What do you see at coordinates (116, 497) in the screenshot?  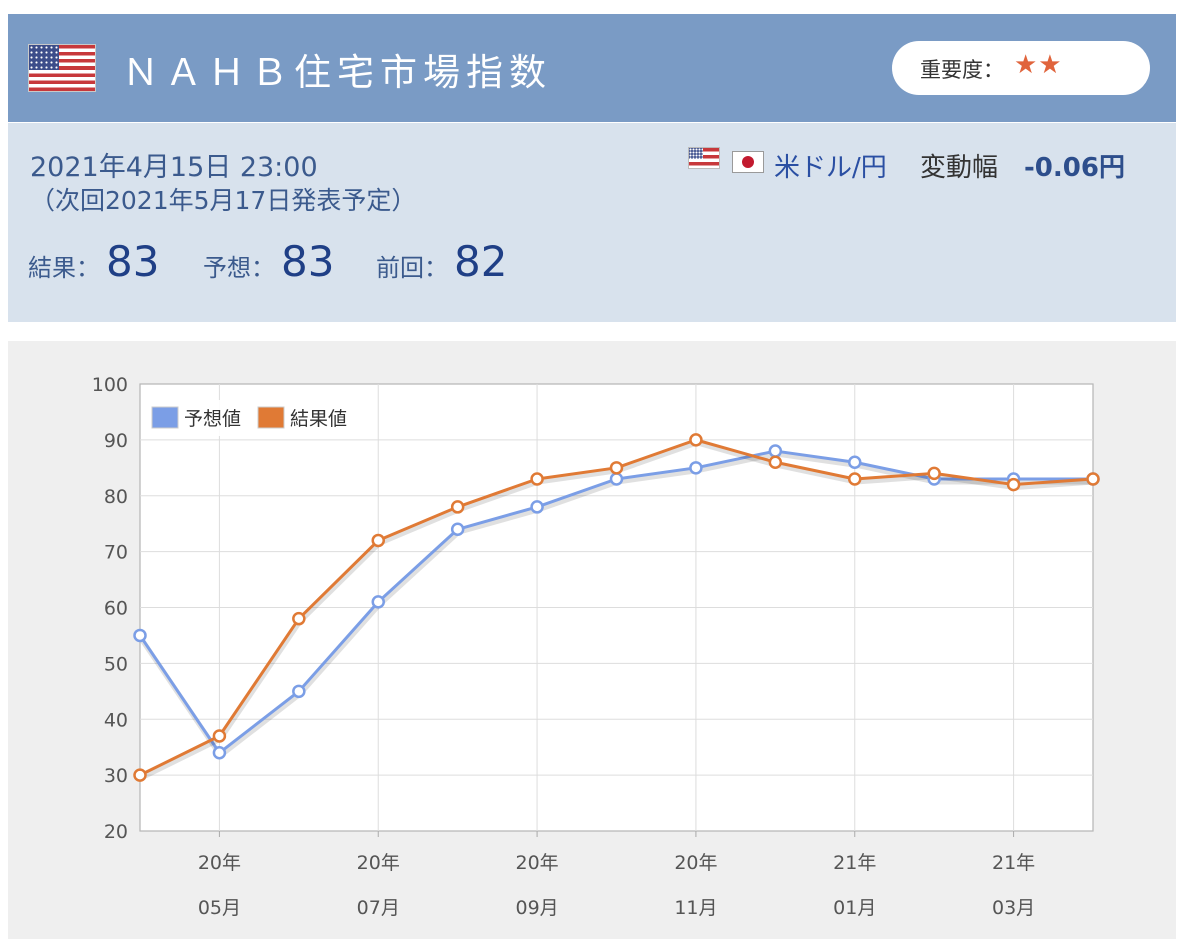 I see `y-tick-label: 80` at bounding box center [116, 497].